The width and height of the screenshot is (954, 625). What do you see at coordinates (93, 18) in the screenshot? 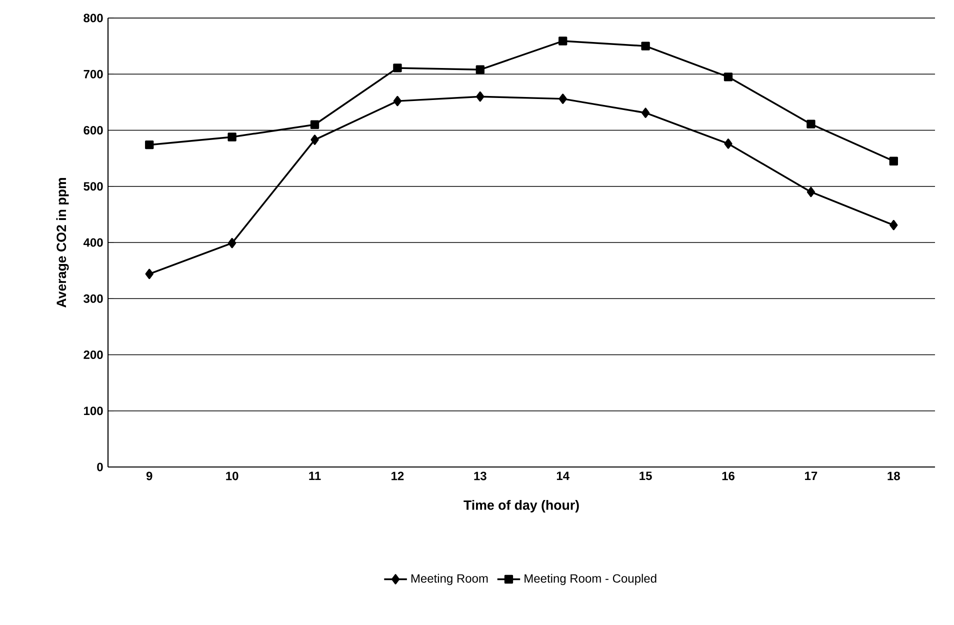
I see `y-tick-label: 800` at bounding box center [93, 18].